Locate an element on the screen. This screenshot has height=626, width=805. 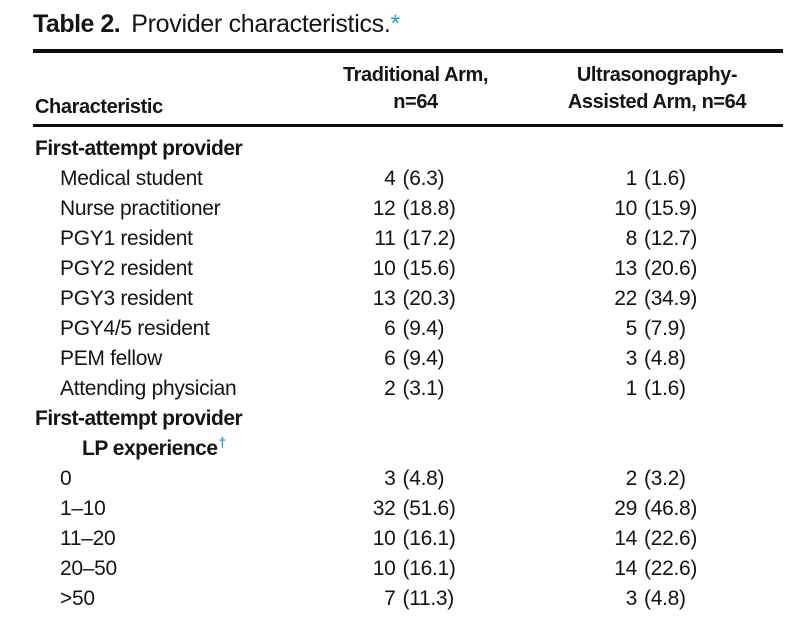
section-line2: LP experience† is located at coordinates (154, 447).